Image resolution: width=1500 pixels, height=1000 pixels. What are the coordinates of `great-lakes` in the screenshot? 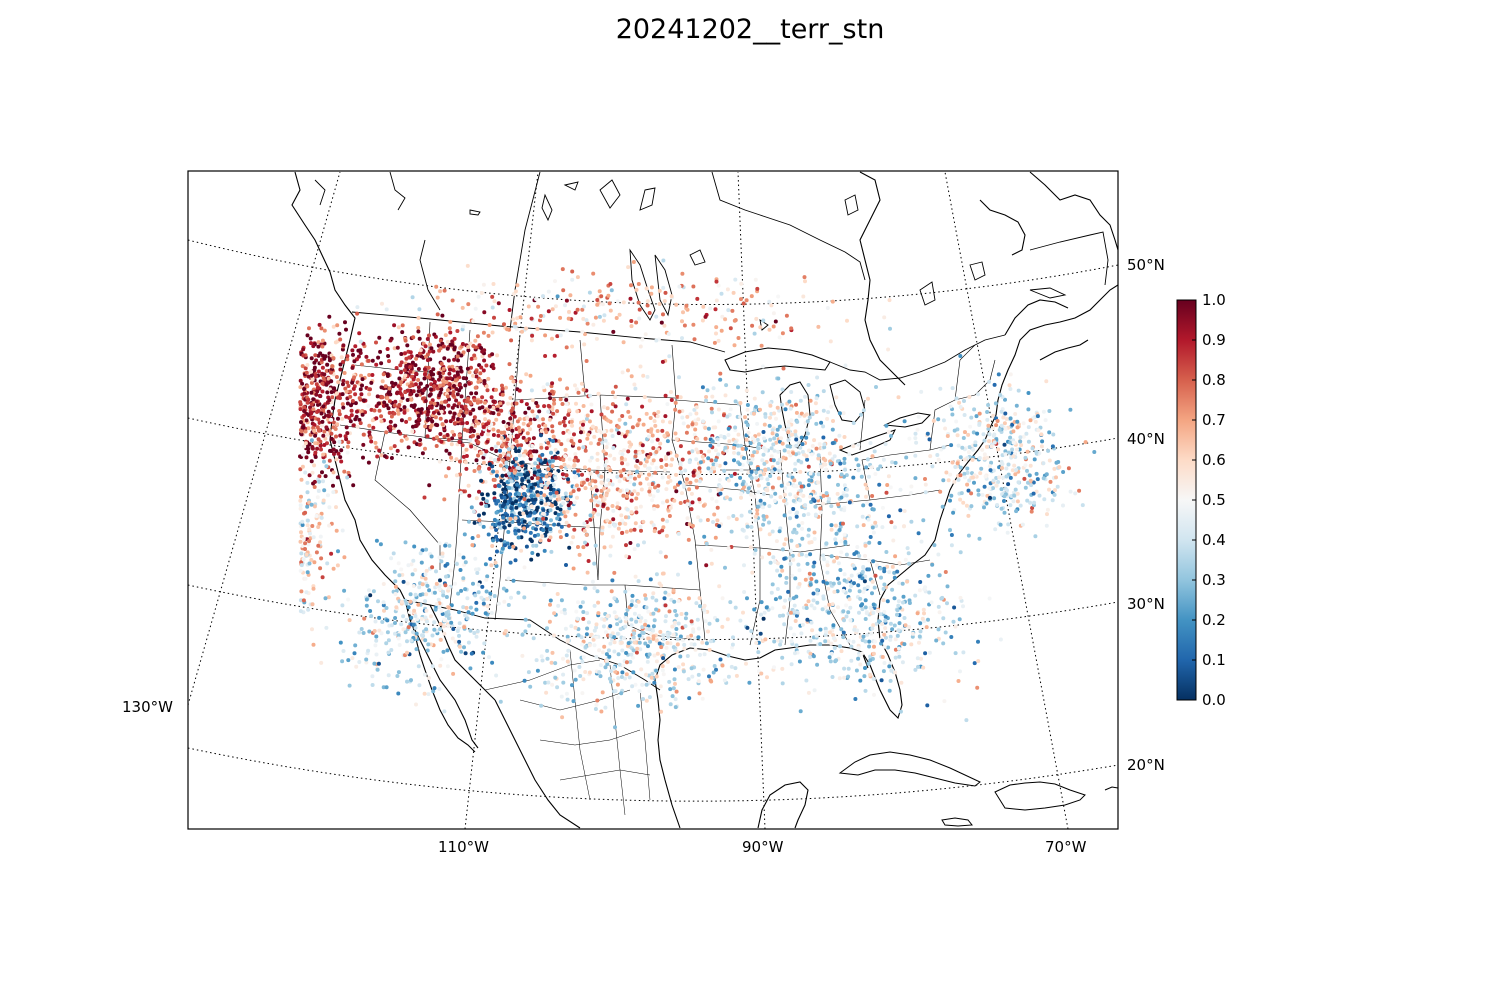 It's located at (828, 401).